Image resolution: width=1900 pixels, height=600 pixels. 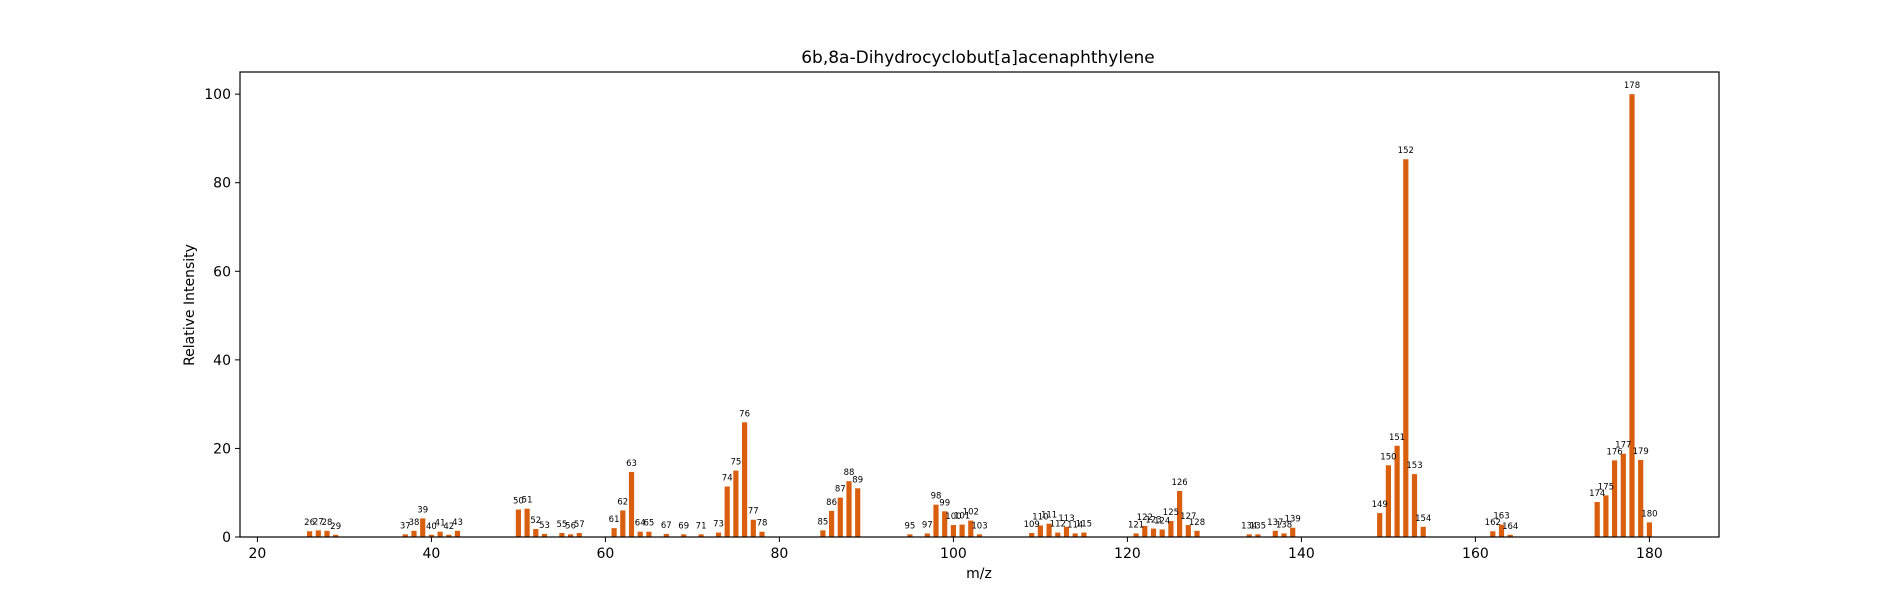 I want to click on peak-label-87: 87, so click(x=840, y=490).